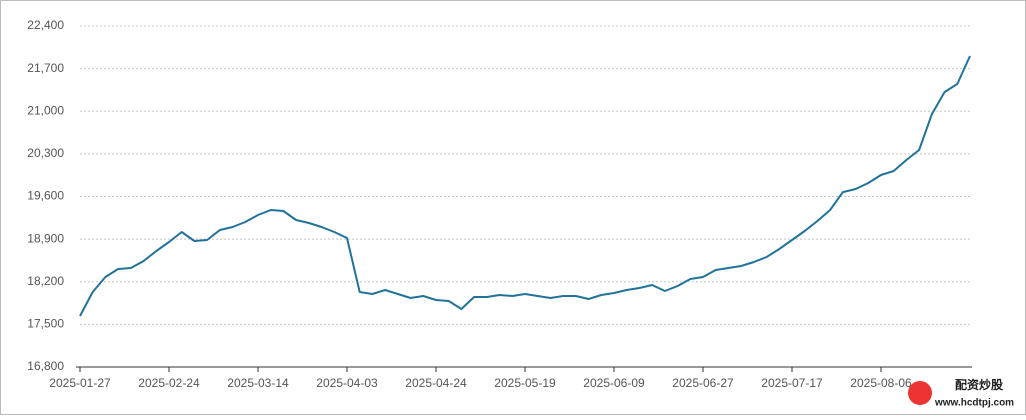 The height and width of the screenshot is (420, 1026). I want to click on x-tick-label: 2025-04-24, so click(436, 383).